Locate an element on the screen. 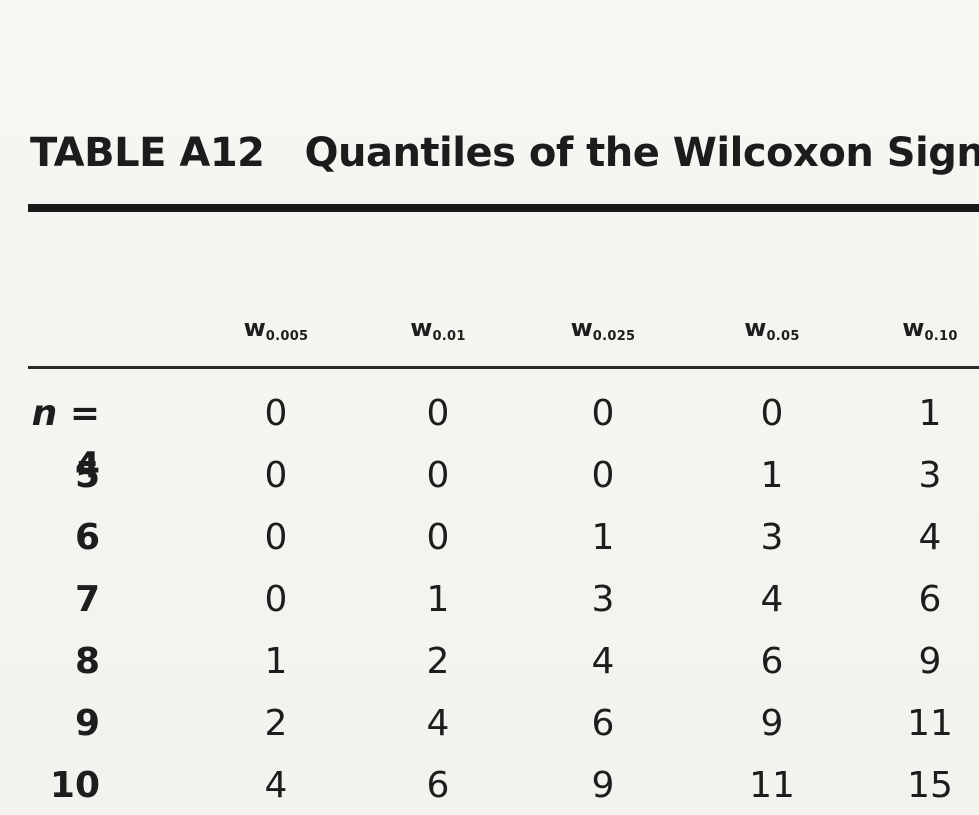 The width and height of the screenshot is (979, 815). table-caption: Quantiles of the Wilcoxon Signed is located at coordinates (641, 153).